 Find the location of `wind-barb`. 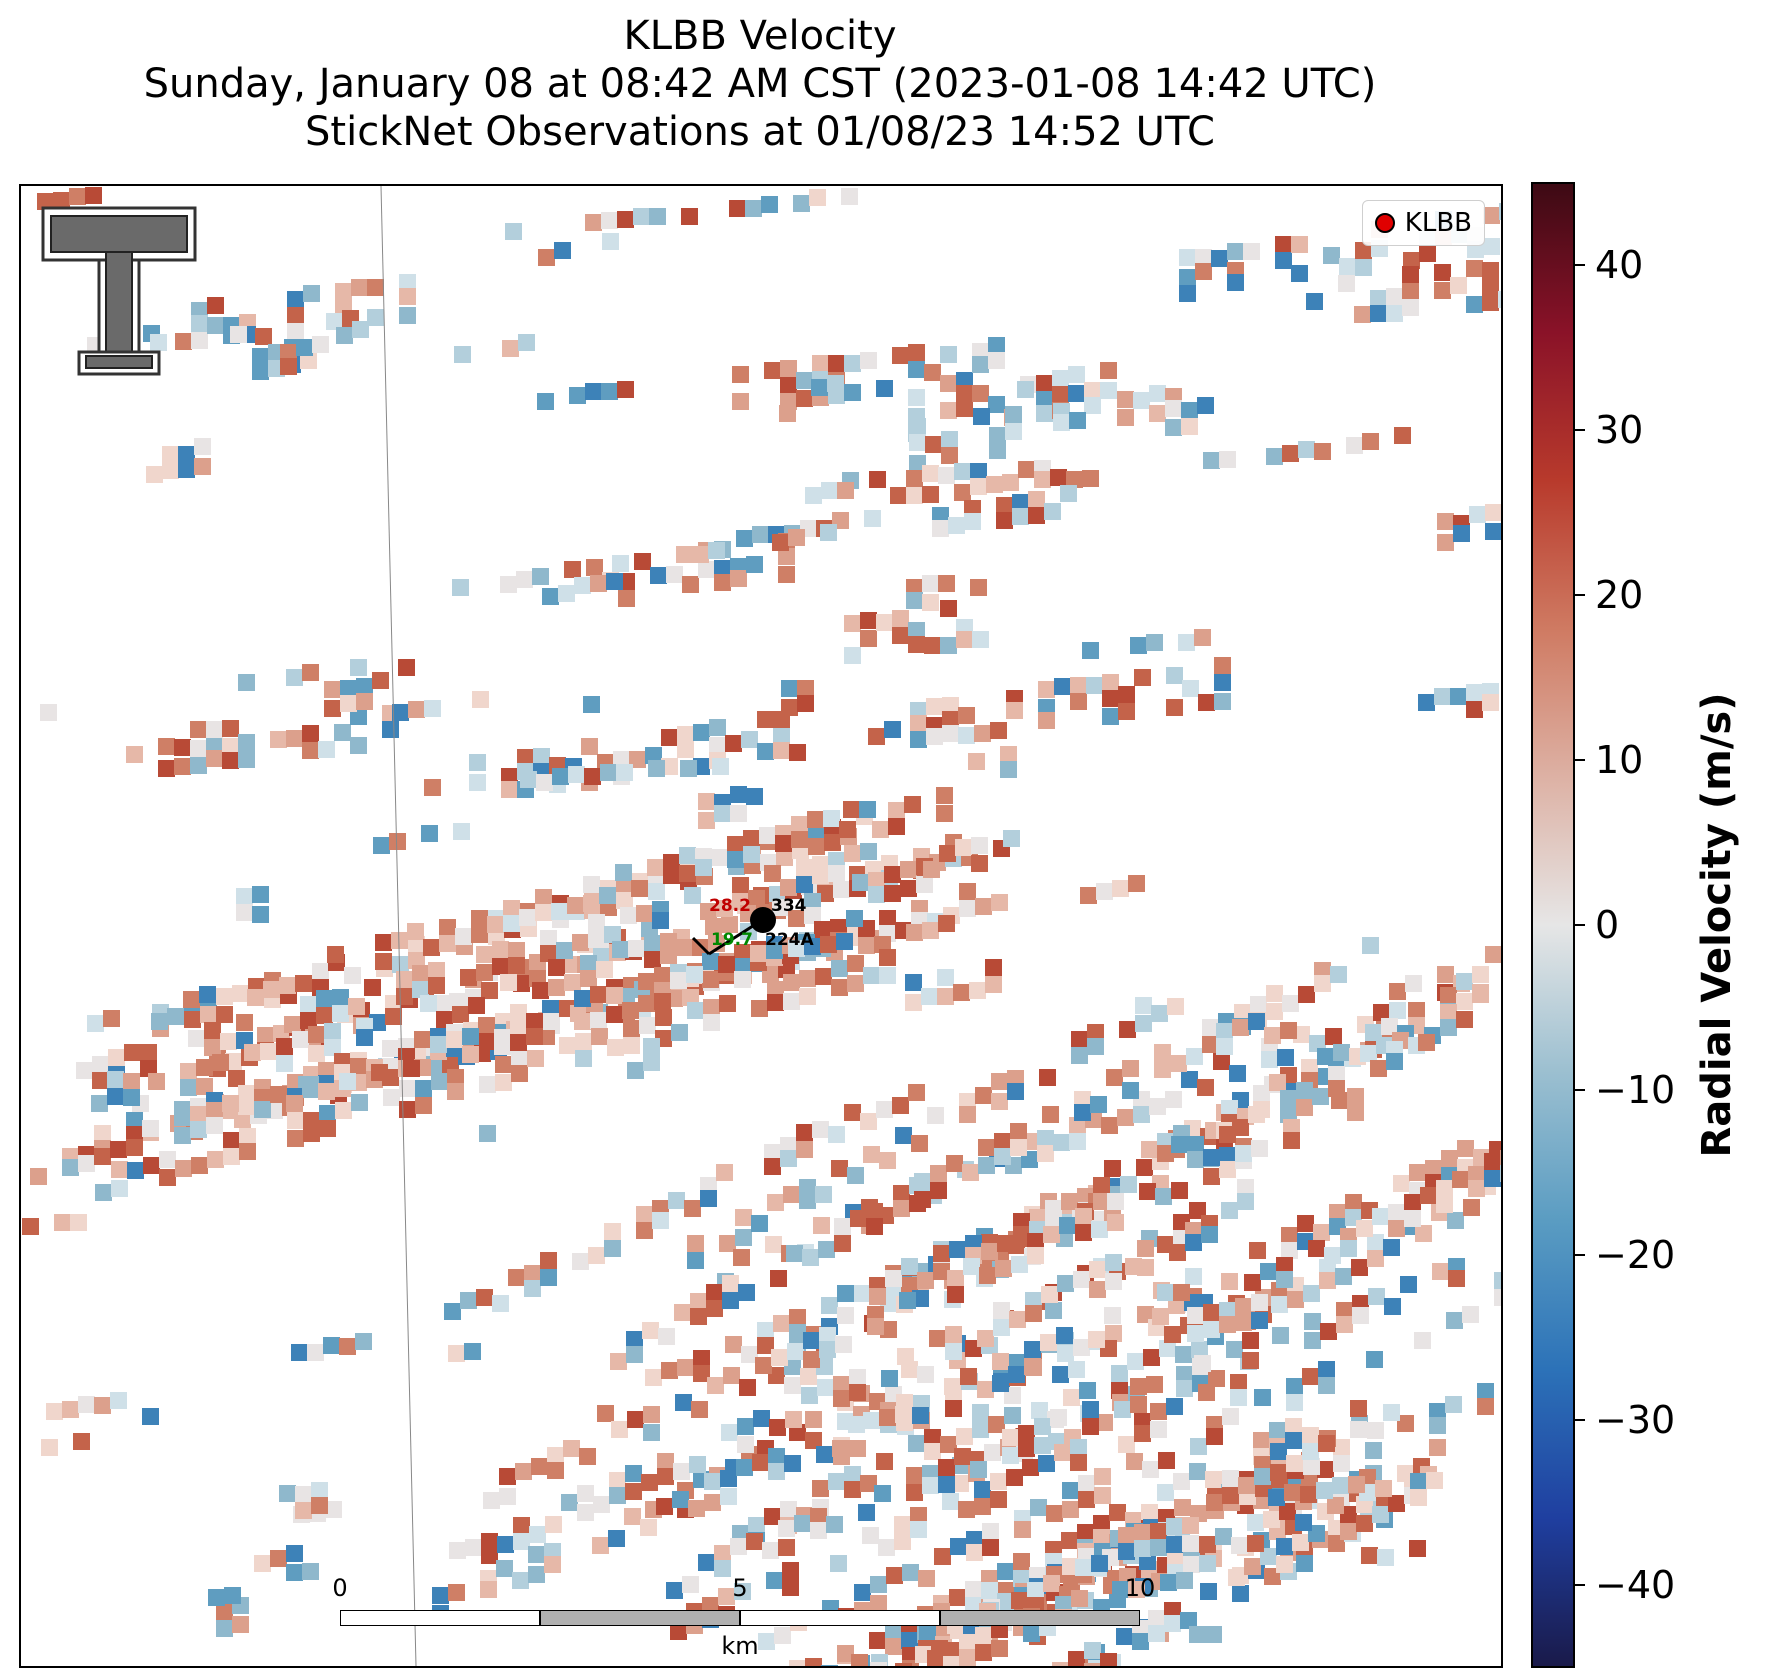

wind-barb is located at coordinates (724, 939).